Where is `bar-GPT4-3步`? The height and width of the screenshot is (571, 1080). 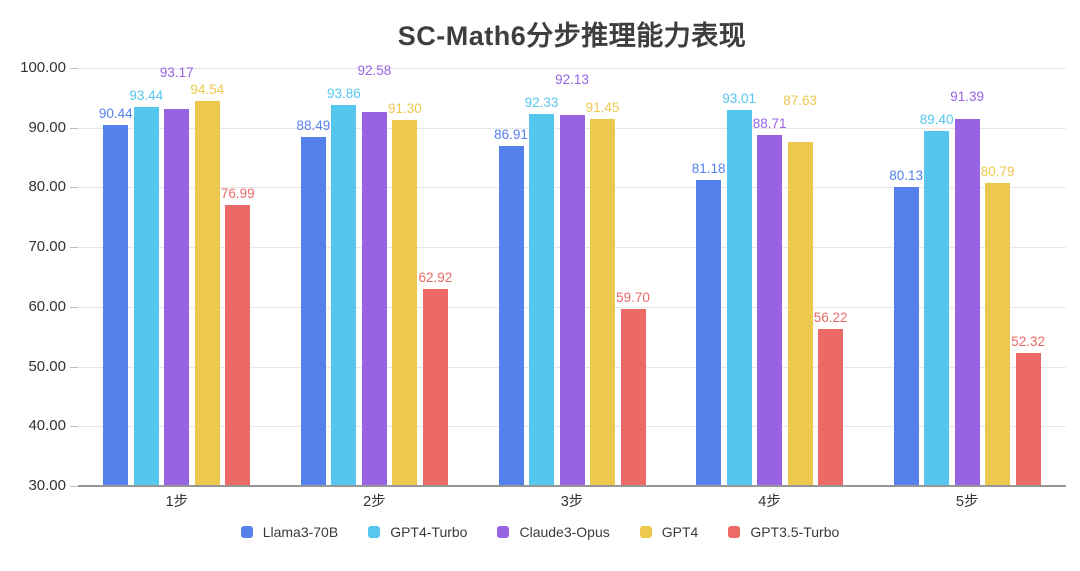 bar-GPT4-3步 is located at coordinates (602, 302).